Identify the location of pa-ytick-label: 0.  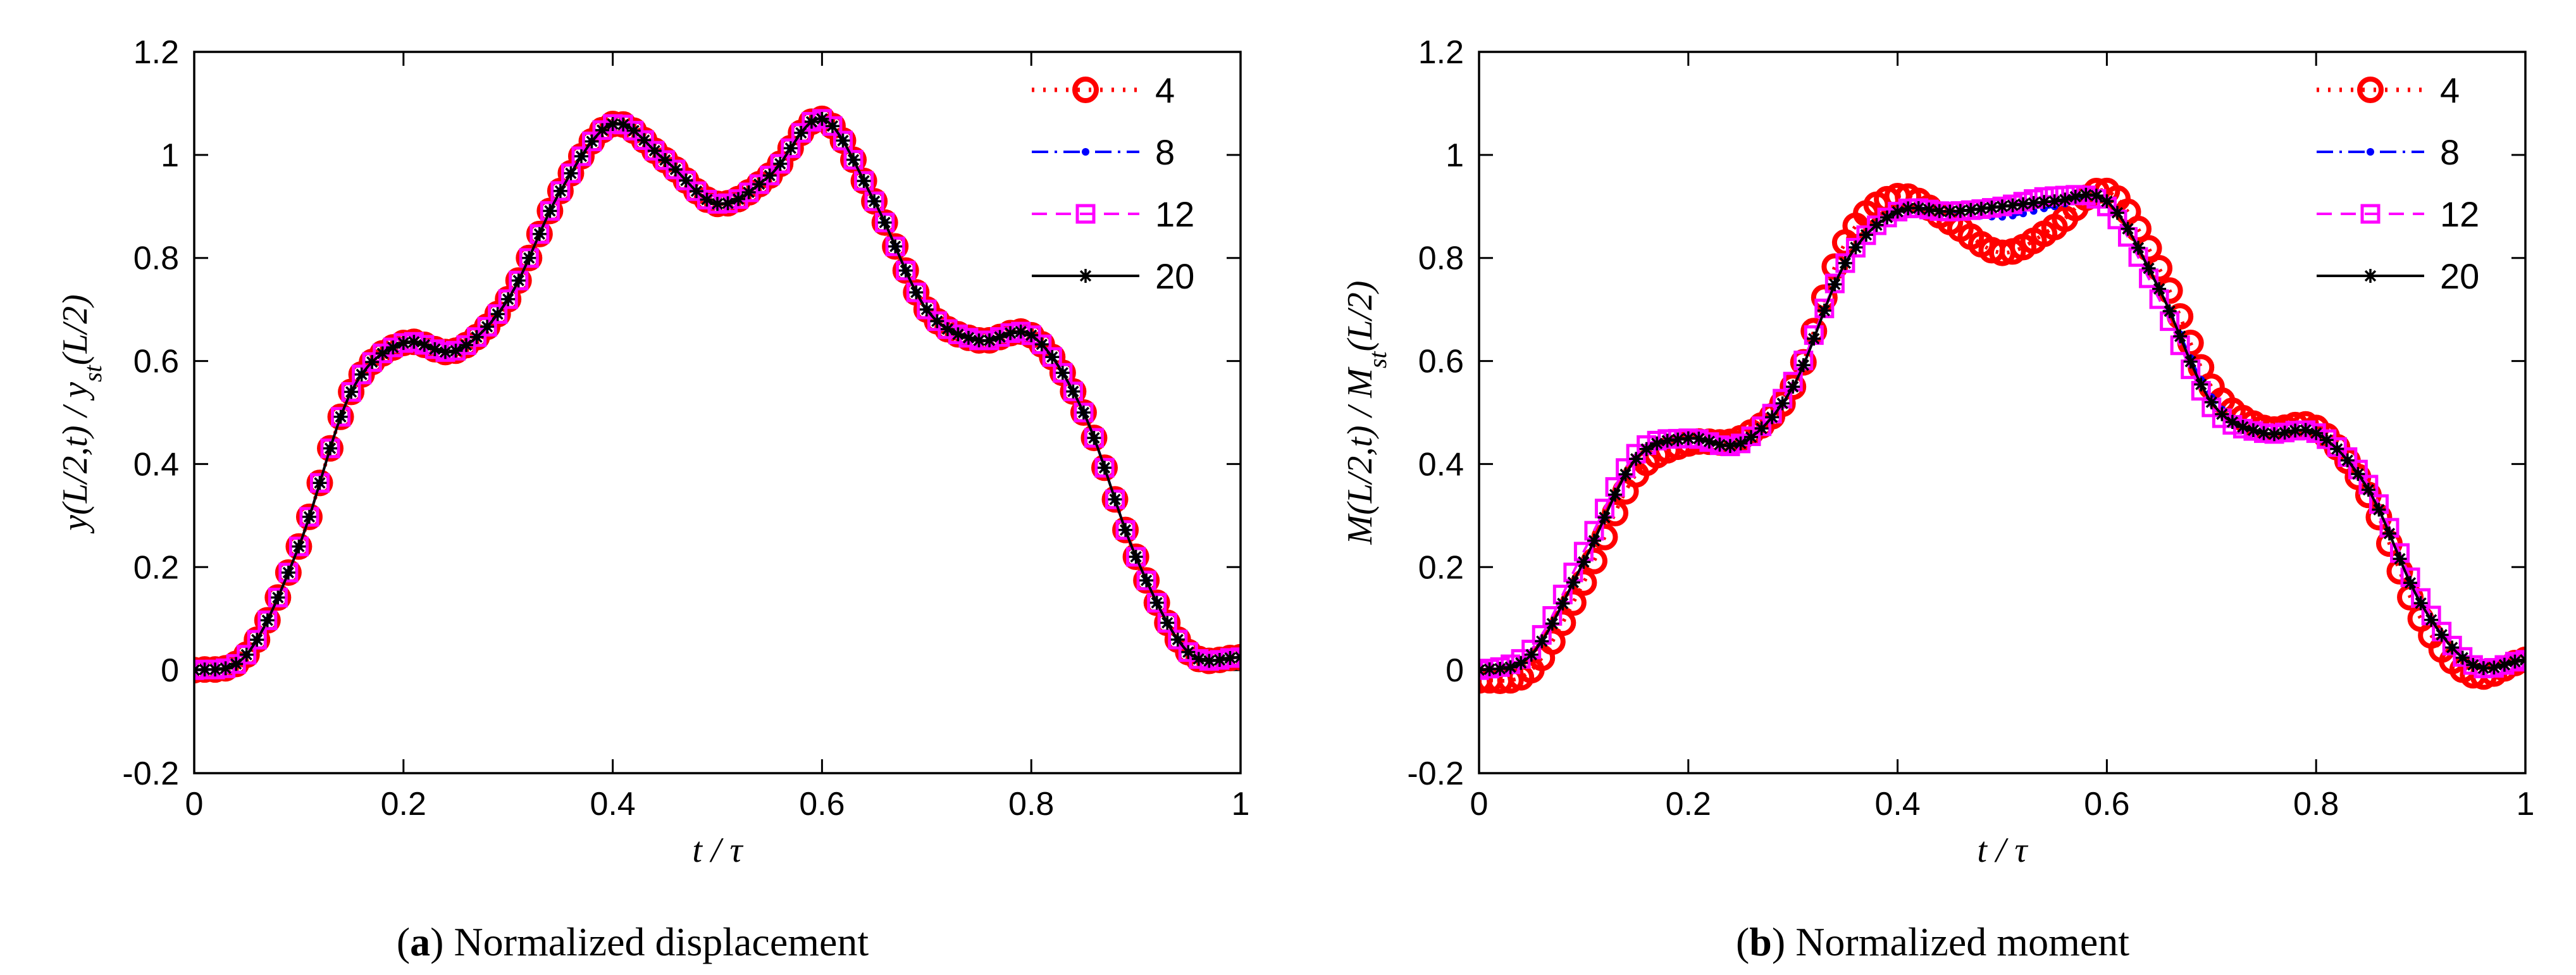
(170, 670).